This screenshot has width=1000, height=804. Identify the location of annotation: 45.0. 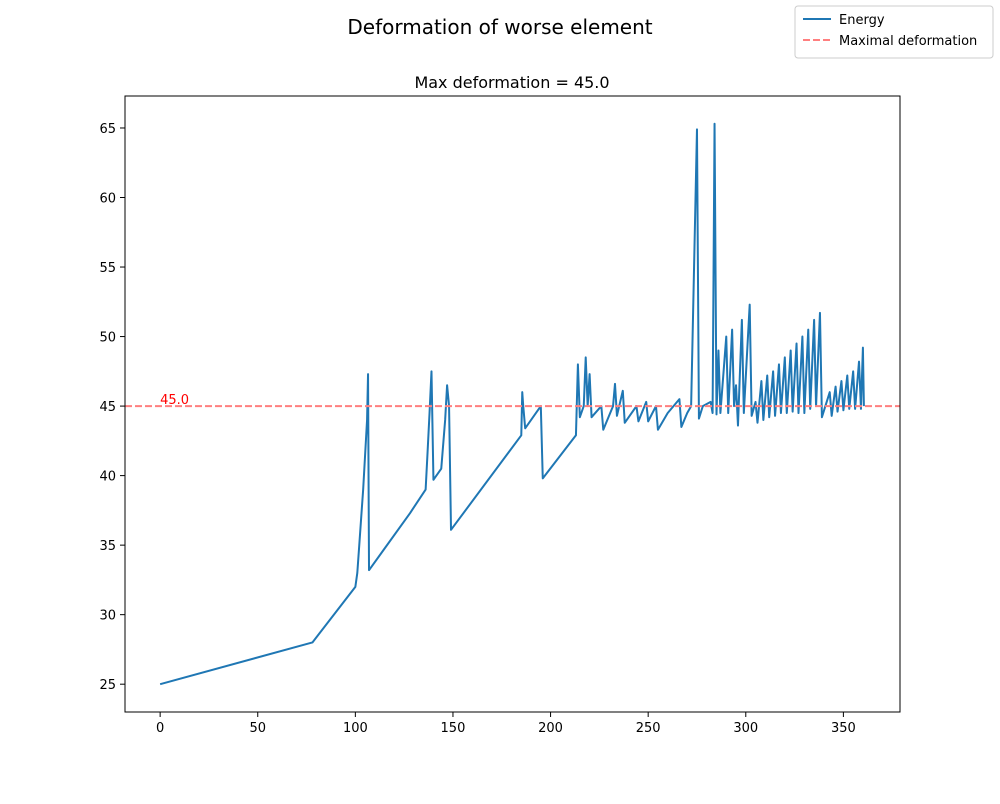
(174, 400).